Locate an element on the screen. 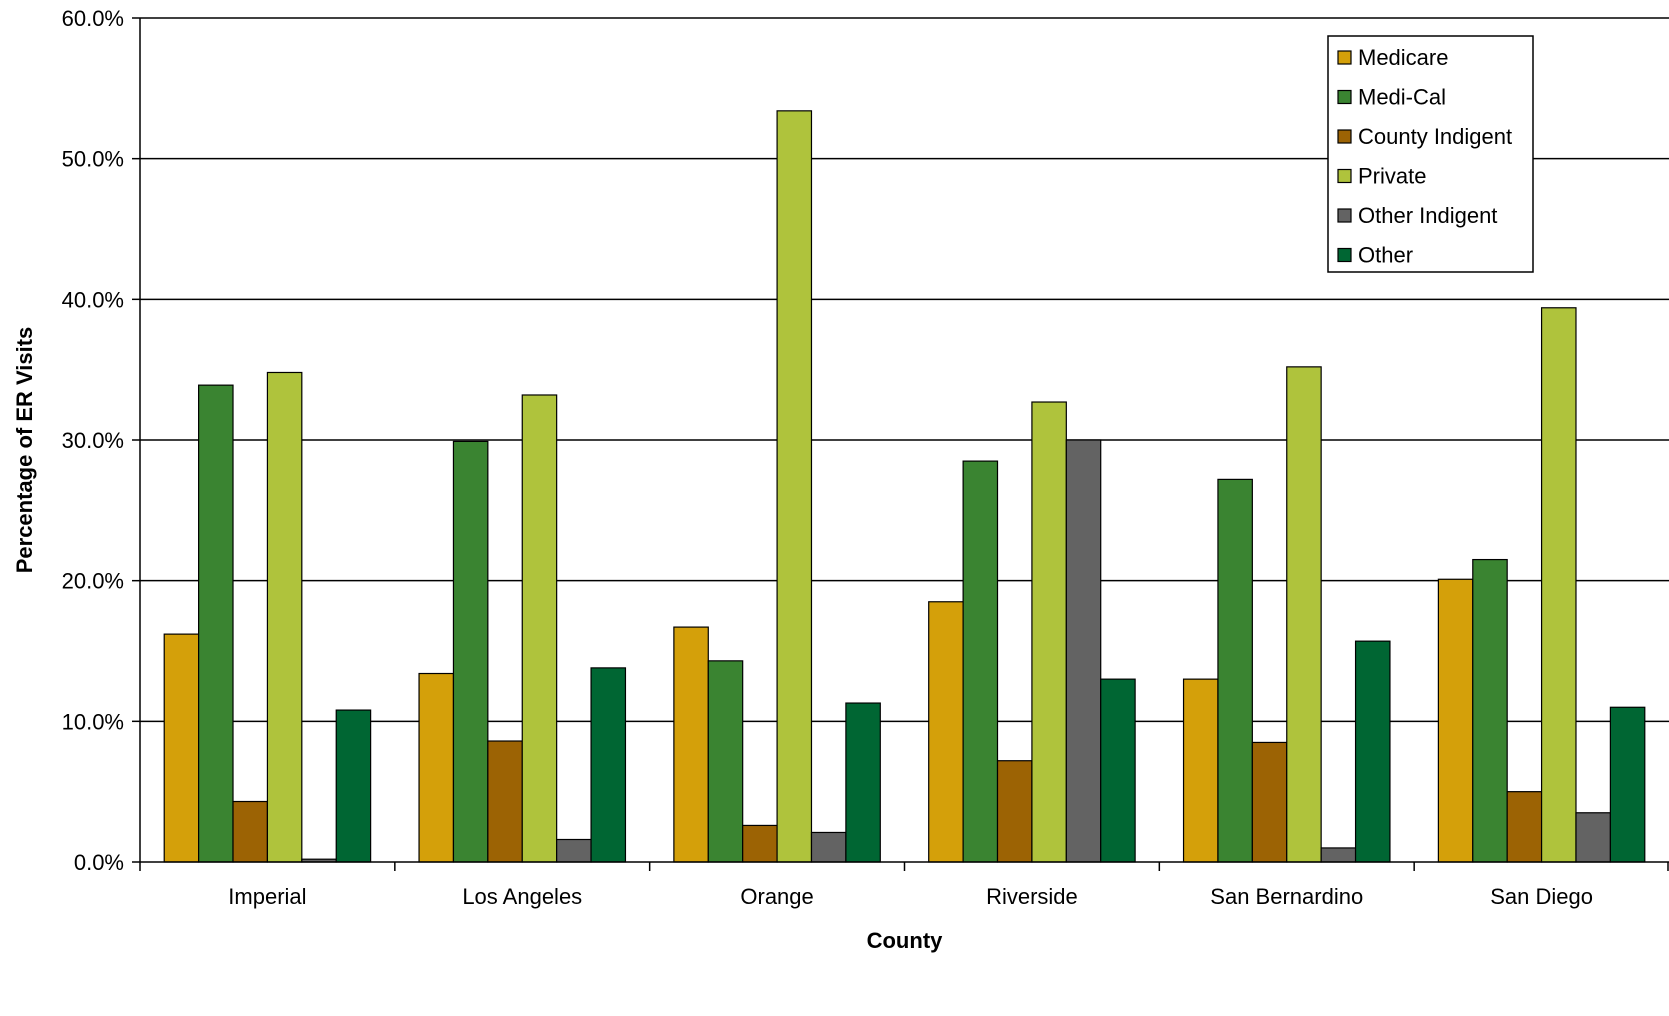  bar-other-indigent-los-angeles is located at coordinates (574, 850).